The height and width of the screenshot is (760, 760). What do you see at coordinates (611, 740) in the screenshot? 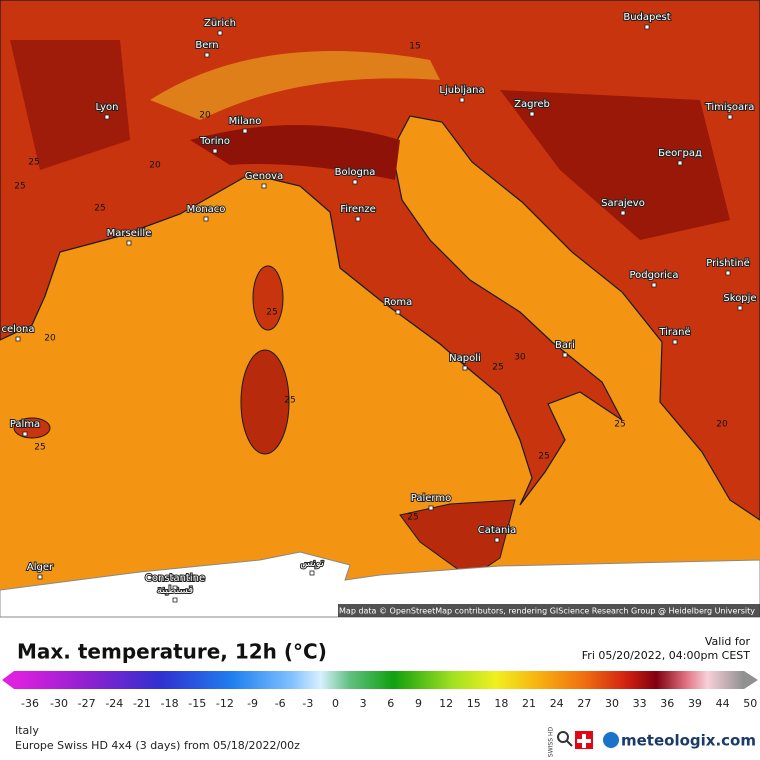
I see `brand-icon` at bounding box center [611, 740].